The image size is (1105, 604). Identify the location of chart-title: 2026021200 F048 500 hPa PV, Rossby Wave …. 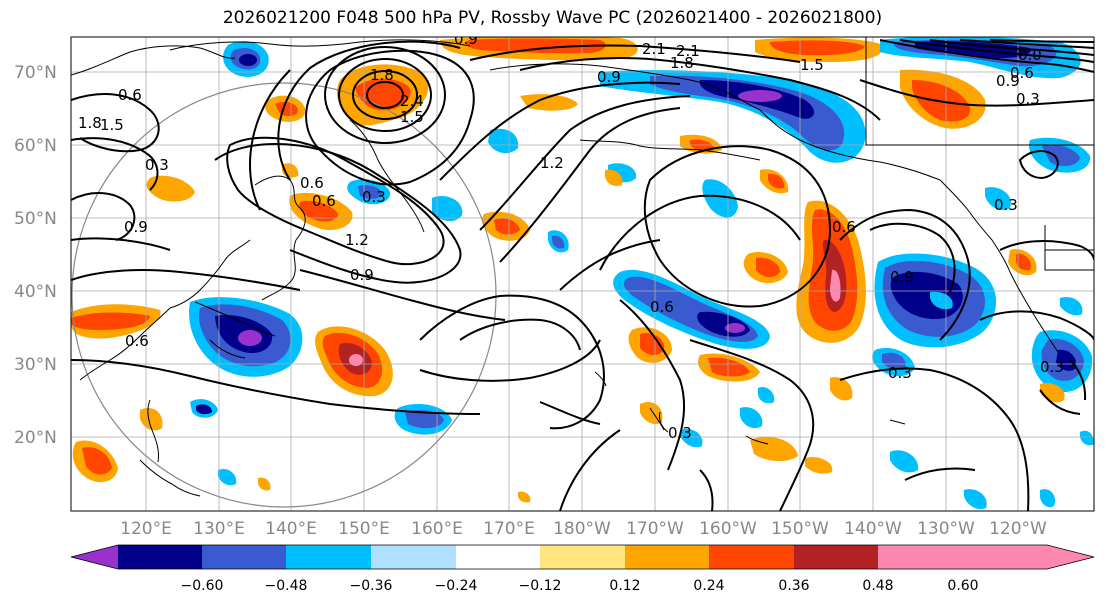
(552, 18).